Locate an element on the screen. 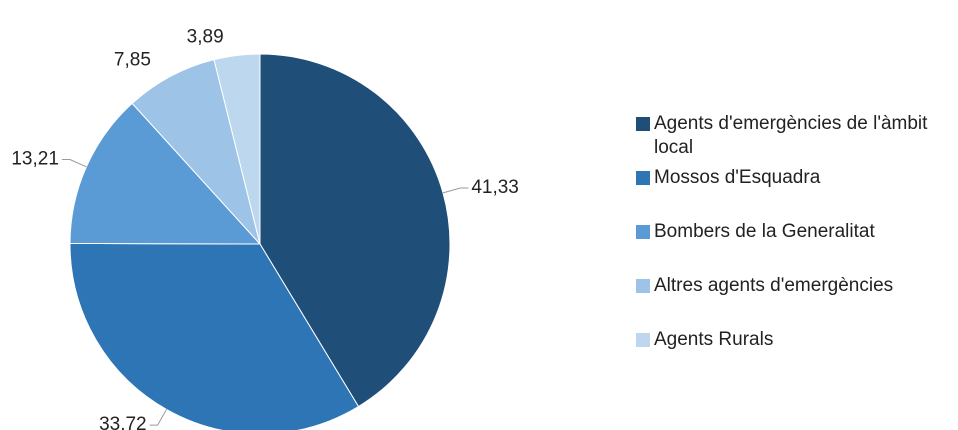  legend-label: Altres agents d'emergències is located at coordinates (774, 285).